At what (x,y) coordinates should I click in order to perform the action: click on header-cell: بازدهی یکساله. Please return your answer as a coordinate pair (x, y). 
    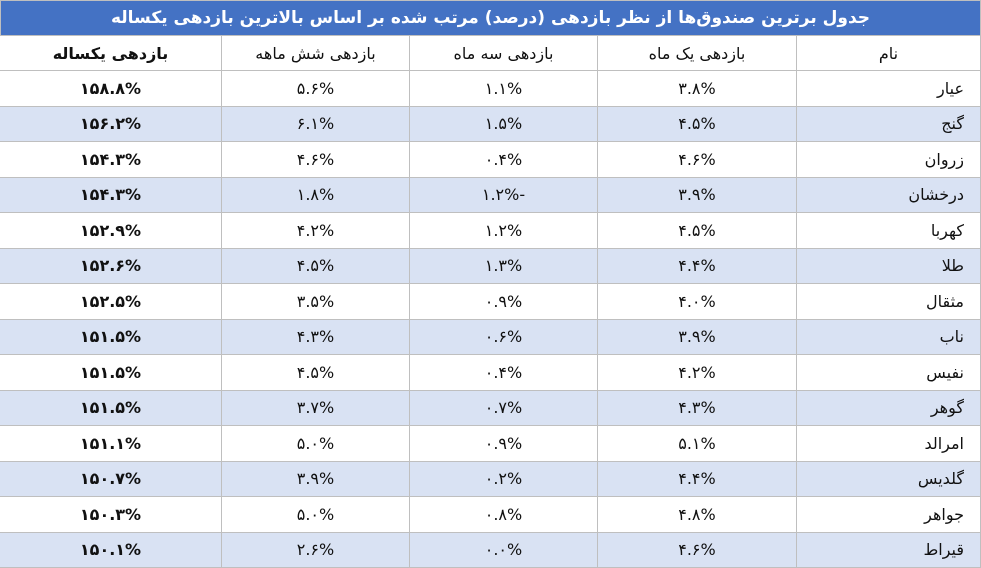
    Looking at the image, I should click on (111, 53).